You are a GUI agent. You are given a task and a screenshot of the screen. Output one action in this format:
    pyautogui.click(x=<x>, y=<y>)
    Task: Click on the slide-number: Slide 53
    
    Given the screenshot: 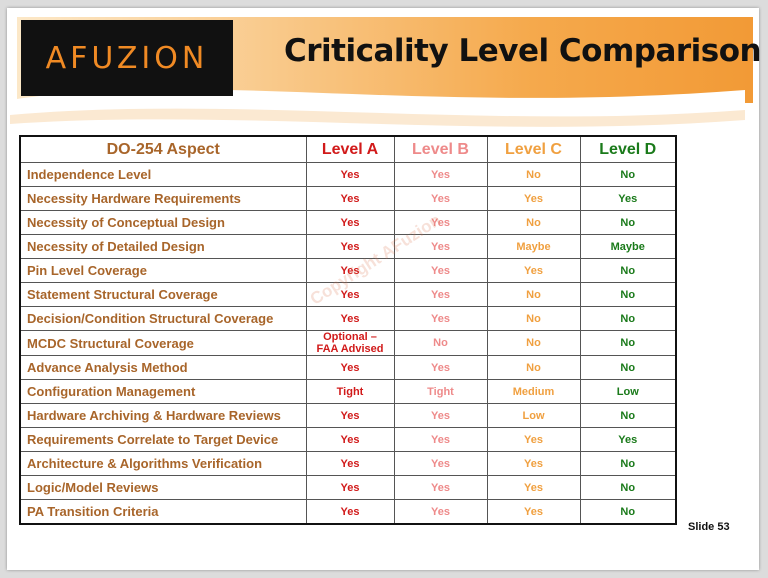 What is the action you would take?
    pyautogui.click(x=709, y=527)
    